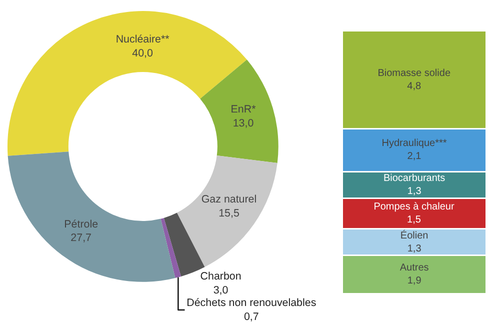 This screenshot has height=328, width=500. What do you see at coordinates (229, 200) in the screenshot?
I see `slice-label: Gaz naturel` at bounding box center [229, 200].